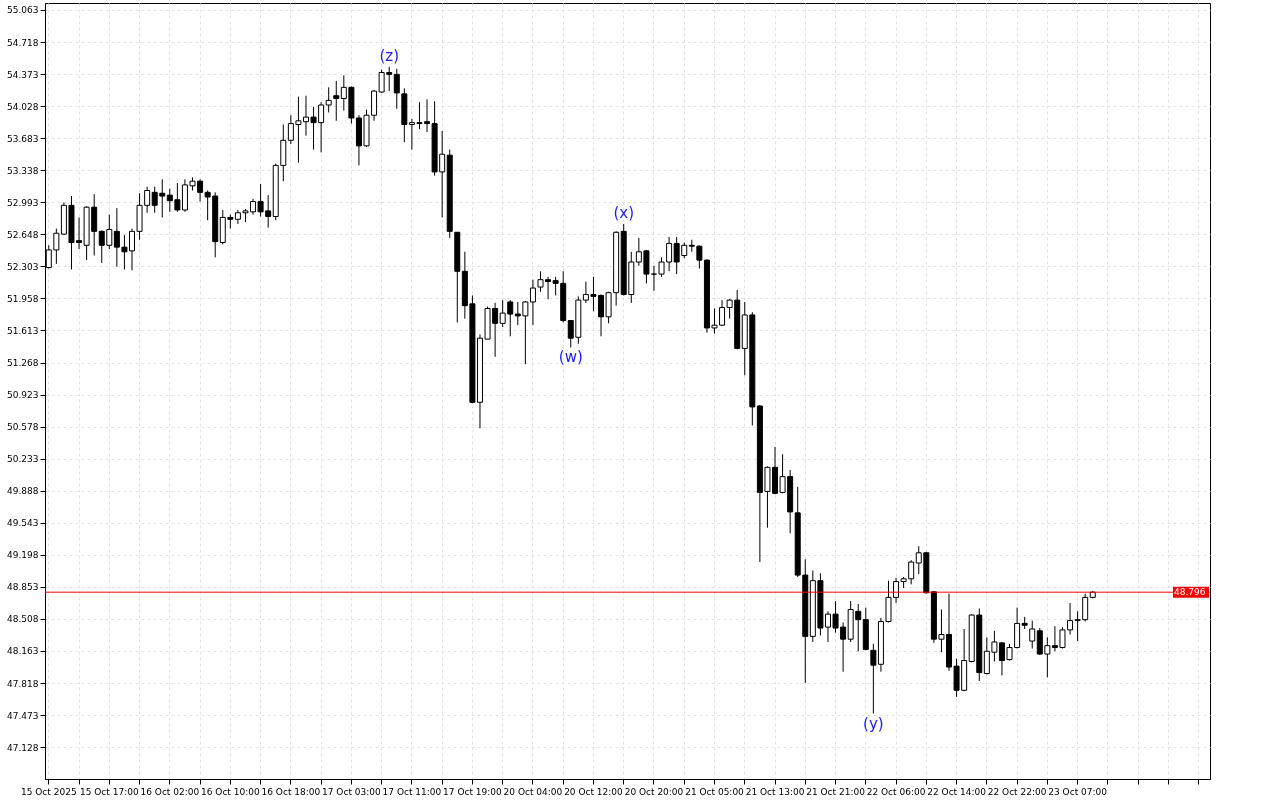 The image size is (1280, 800). What do you see at coordinates (23, 74) in the screenshot?
I see `y-tick-label: 54.373` at bounding box center [23, 74].